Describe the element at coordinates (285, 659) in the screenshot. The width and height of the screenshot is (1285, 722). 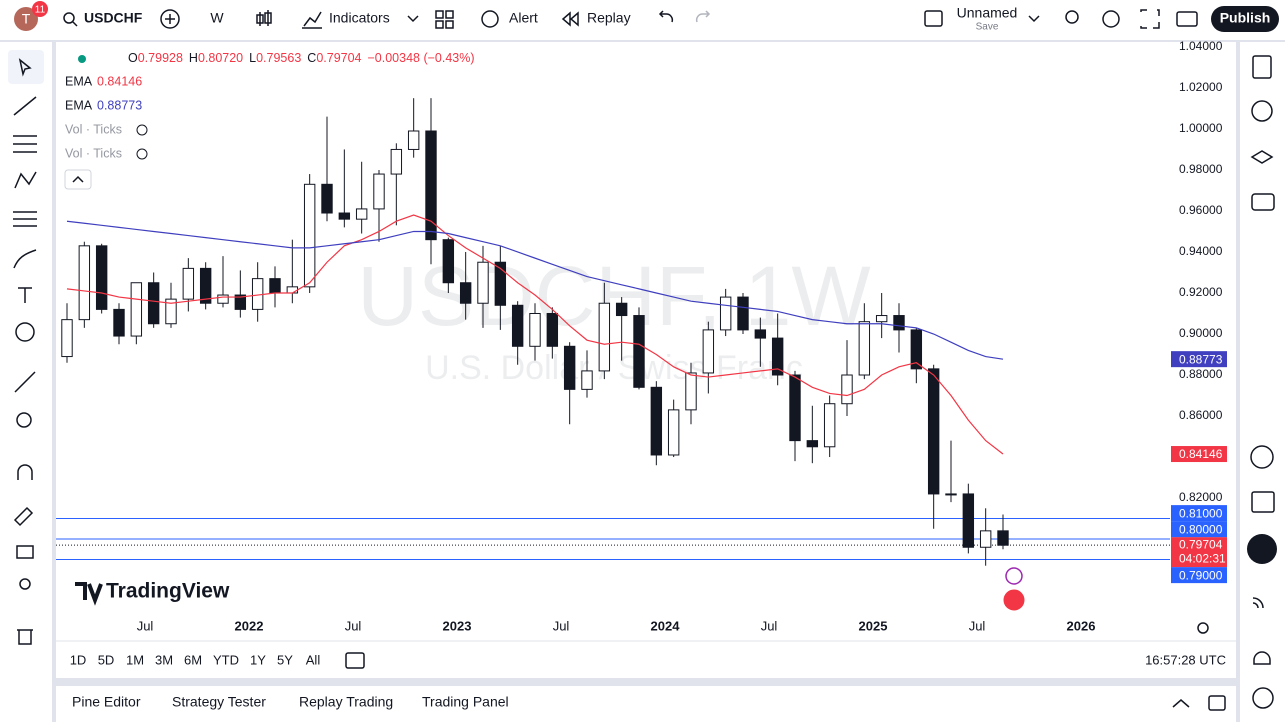
I see `timeframe-button: 5Y` at that location.